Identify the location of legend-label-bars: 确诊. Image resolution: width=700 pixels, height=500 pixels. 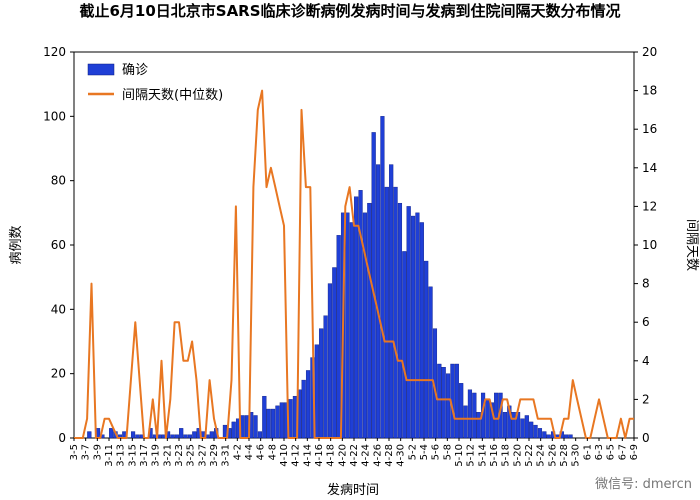
(135, 70).